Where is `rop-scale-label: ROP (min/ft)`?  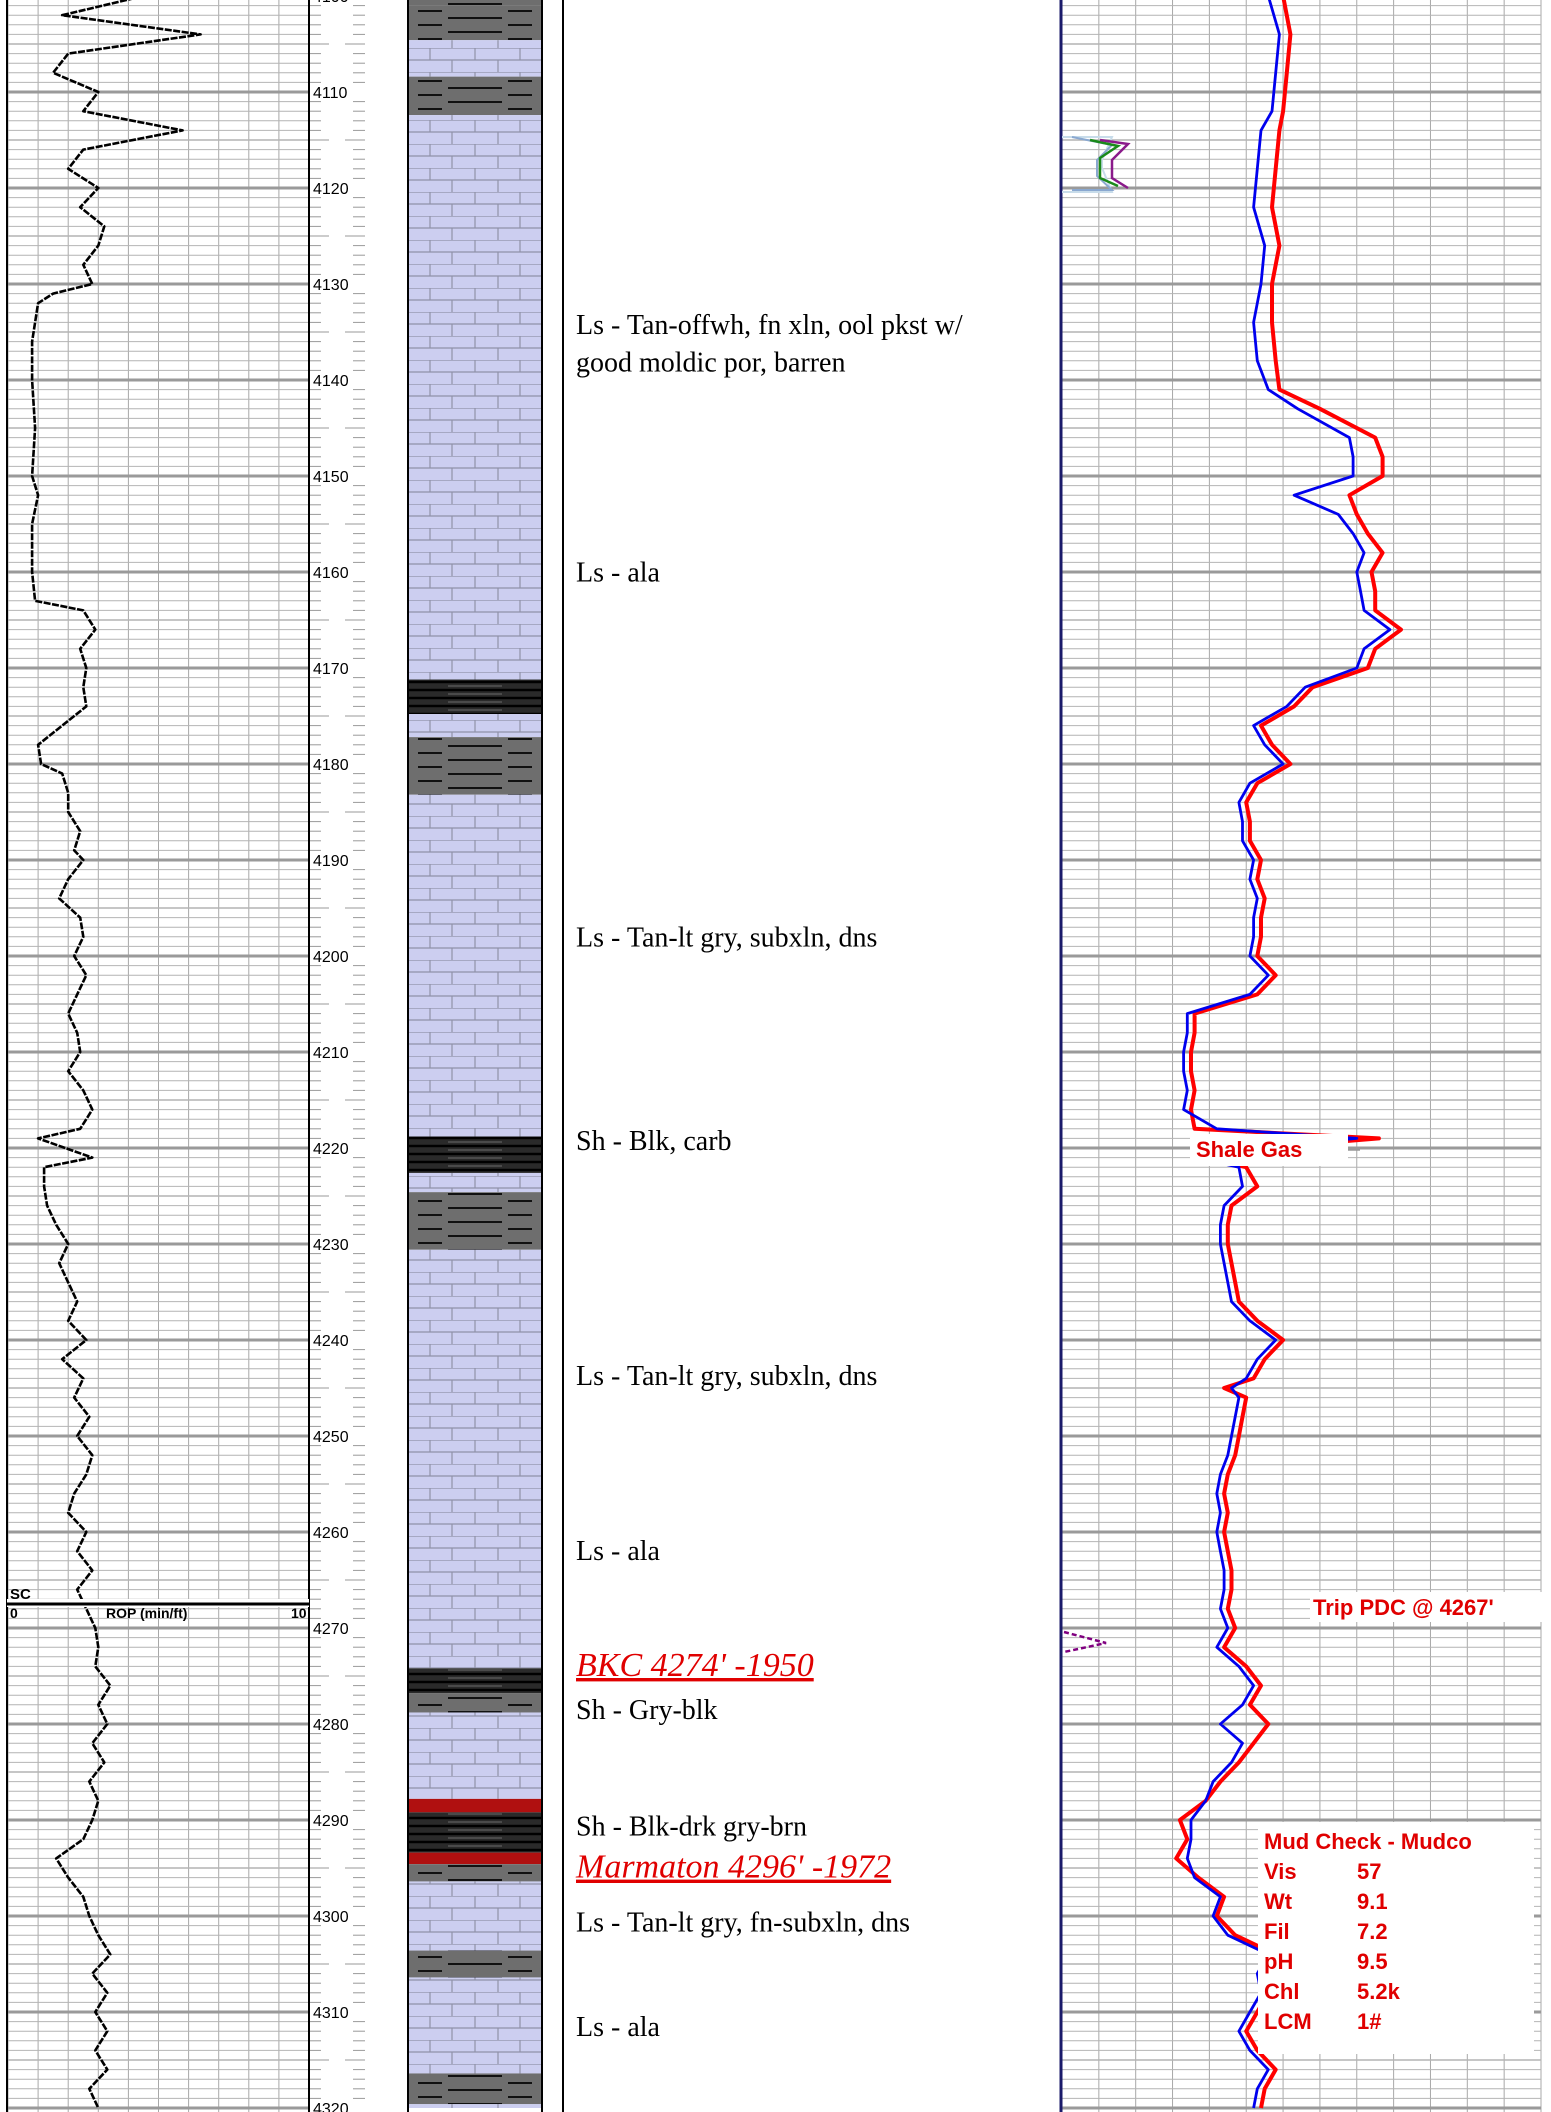
rop-scale-label: ROP (min/ft) is located at coordinates (146, 1613).